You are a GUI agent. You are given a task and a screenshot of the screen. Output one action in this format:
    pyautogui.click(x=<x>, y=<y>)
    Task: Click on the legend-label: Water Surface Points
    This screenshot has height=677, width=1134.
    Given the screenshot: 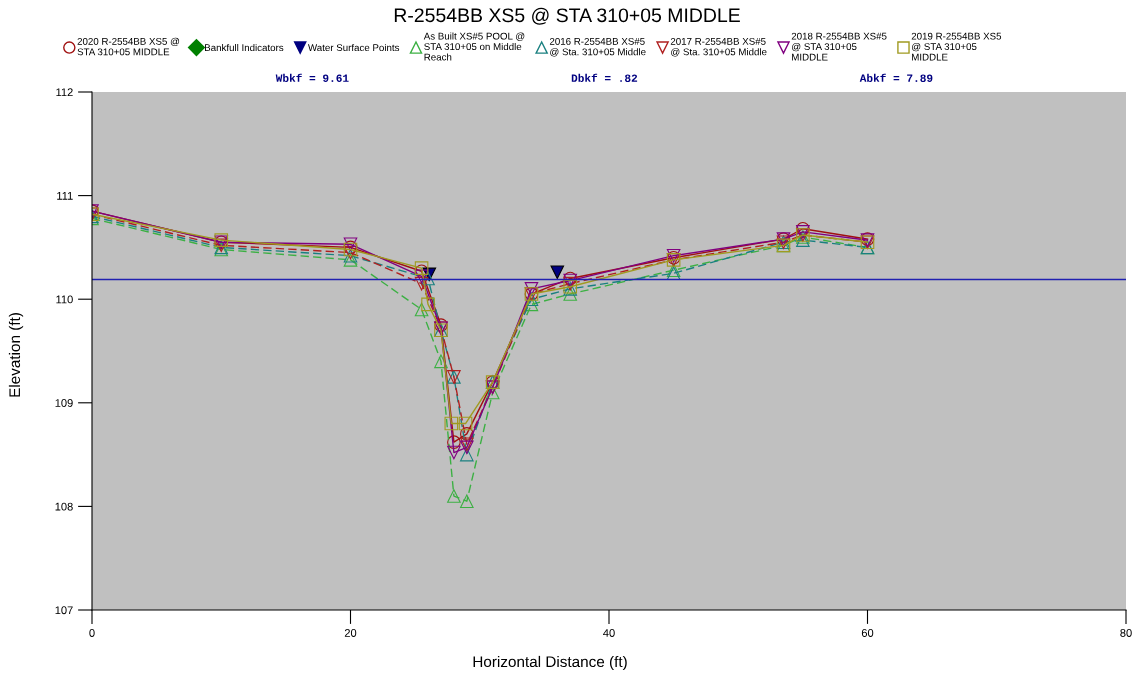 What is the action you would take?
    pyautogui.click(x=354, y=47)
    